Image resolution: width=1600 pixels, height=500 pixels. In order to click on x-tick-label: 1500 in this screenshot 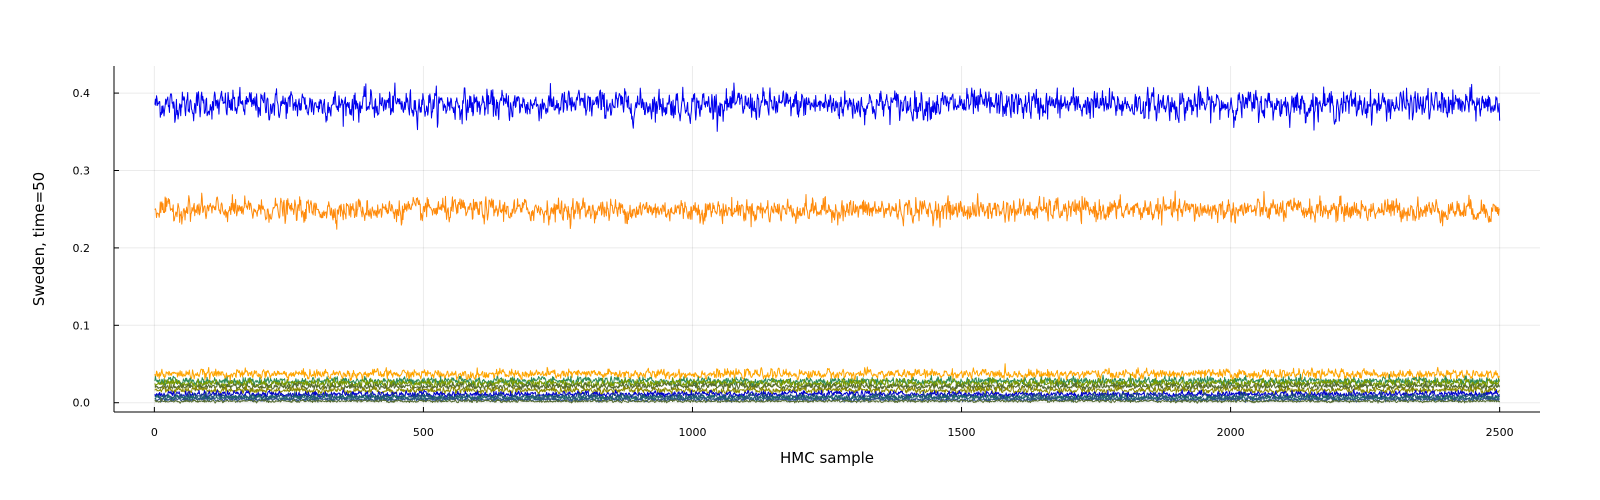, I will do `click(962, 432)`.